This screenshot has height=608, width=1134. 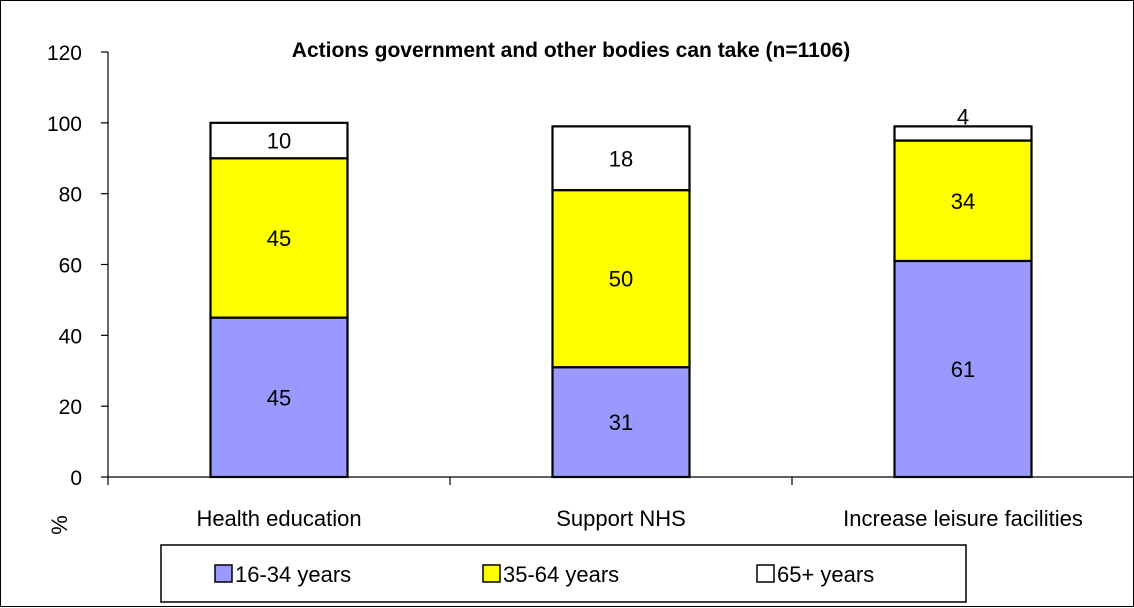 I want to click on data-label: 31, so click(x=621, y=422).